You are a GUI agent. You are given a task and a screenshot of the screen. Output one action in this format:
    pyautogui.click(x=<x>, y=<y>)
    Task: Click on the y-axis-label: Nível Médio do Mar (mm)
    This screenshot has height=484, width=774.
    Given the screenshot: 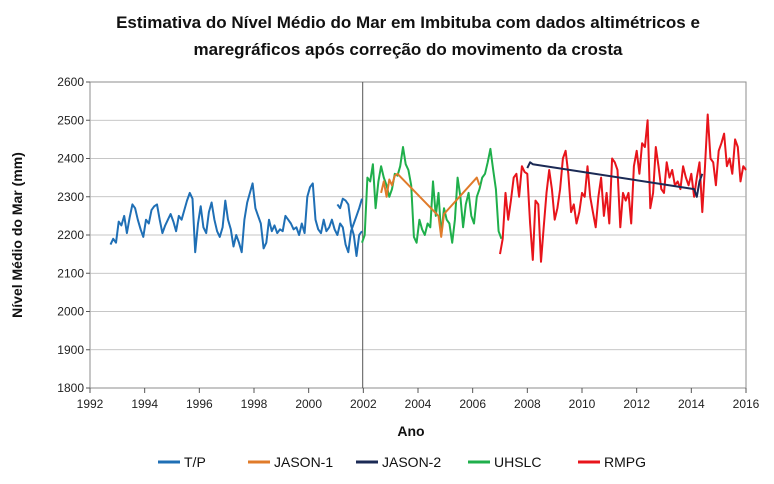 What is the action you would take?
    pyautogui.click(x=17, y=235)
    